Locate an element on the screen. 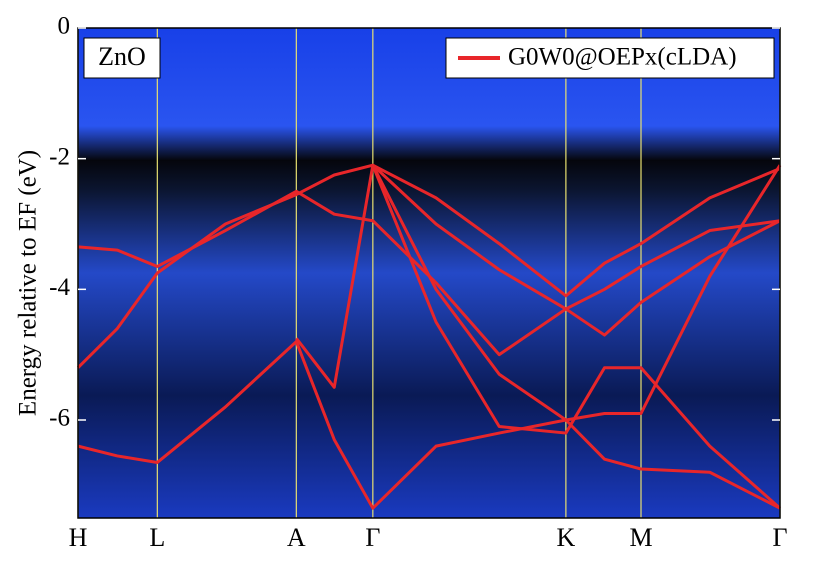 This screenshot has height=573, width=822. x-tick-label: A is located at coordinates (296, 537).